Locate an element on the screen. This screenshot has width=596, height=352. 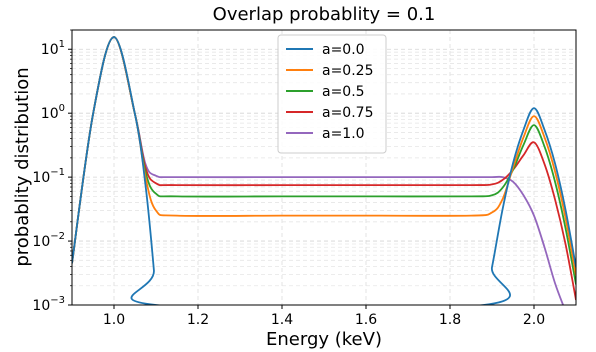
x-tick-label: 1.4 is located at coordinates (282, 320).